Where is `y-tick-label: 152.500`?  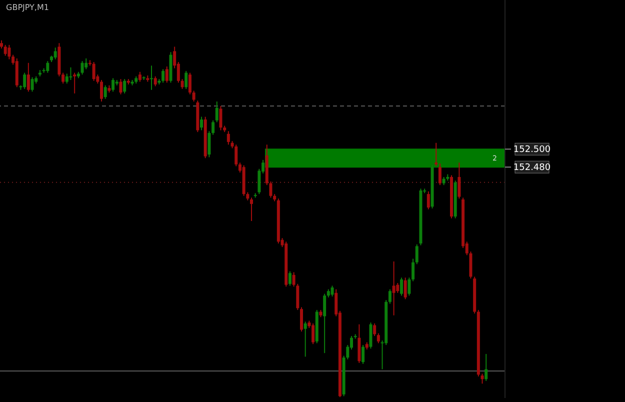
y-tick-label: 152.500 is located at coordinates (532, 150).